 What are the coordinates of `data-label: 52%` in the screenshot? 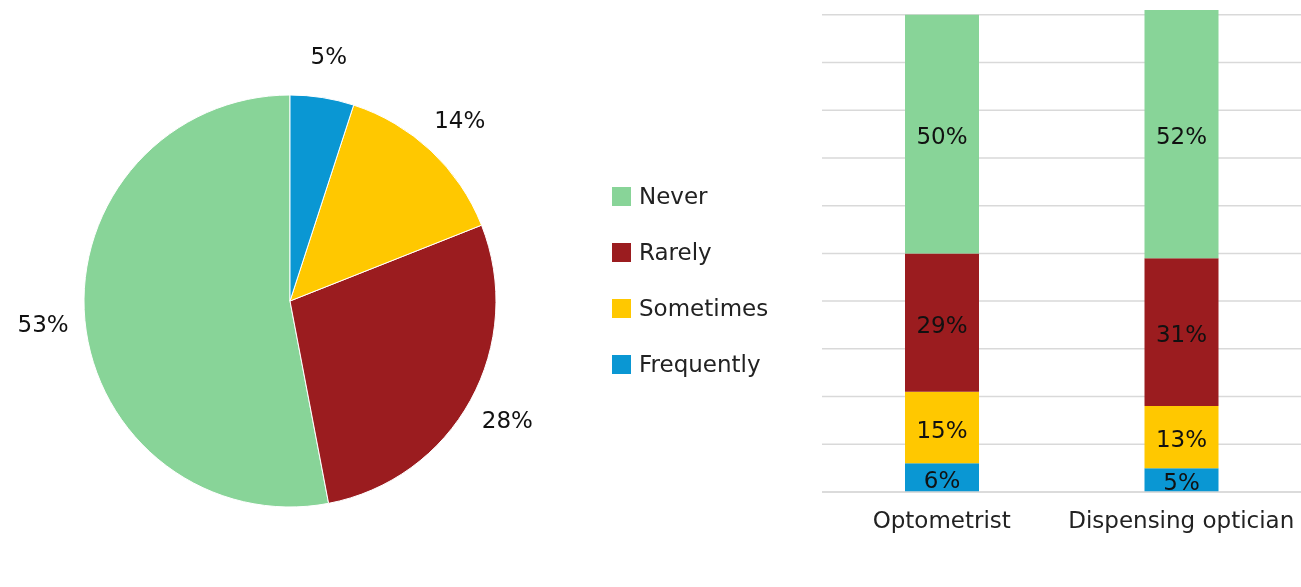 It's located at (1181, 136).